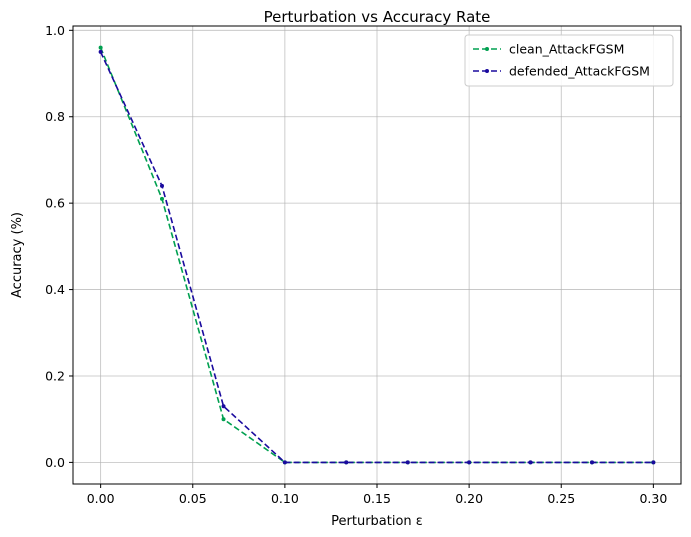  What do you see at coordinates (579, 71) in the screenshot?
I see `legend-label: defended_AttackFGSM` at bounding box center [579, 71].